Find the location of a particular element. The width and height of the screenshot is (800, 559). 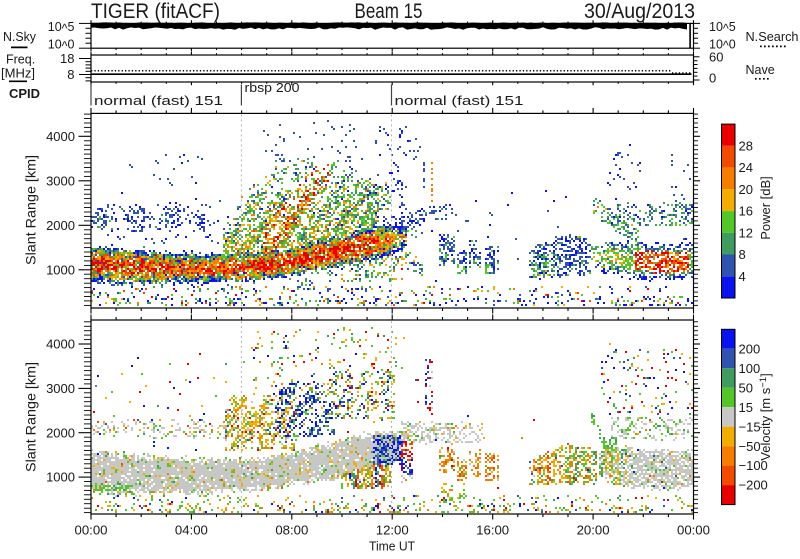

svg-text: 200 is located at coordinates (750, 348).